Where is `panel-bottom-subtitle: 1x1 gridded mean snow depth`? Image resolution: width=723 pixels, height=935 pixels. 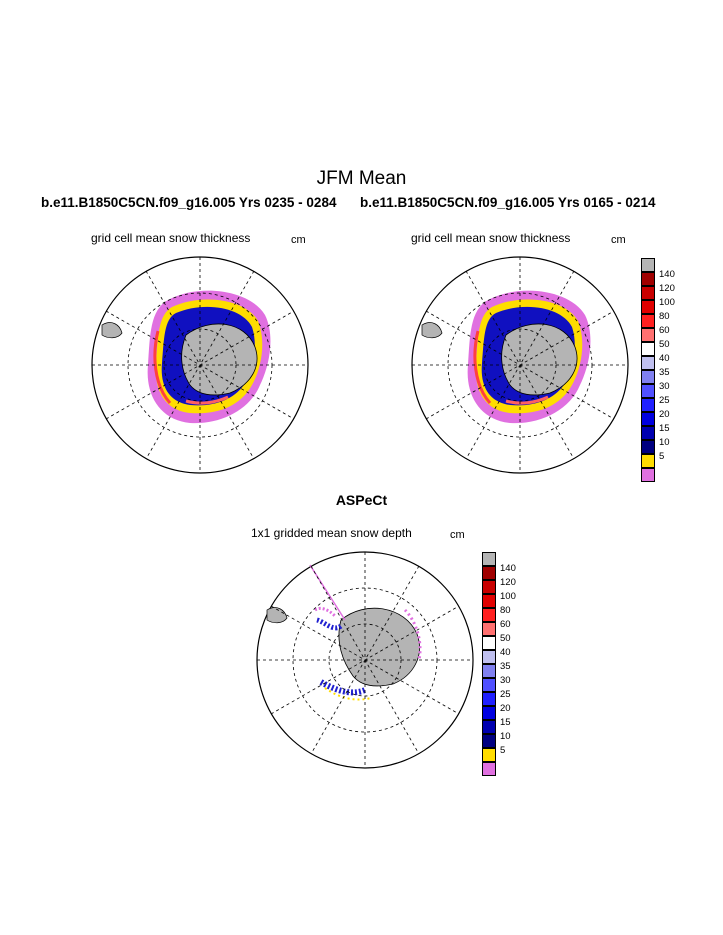
panel-bottom-subtitle: 1x1 gridded mean snow depth is located at coordinates (331, 533).